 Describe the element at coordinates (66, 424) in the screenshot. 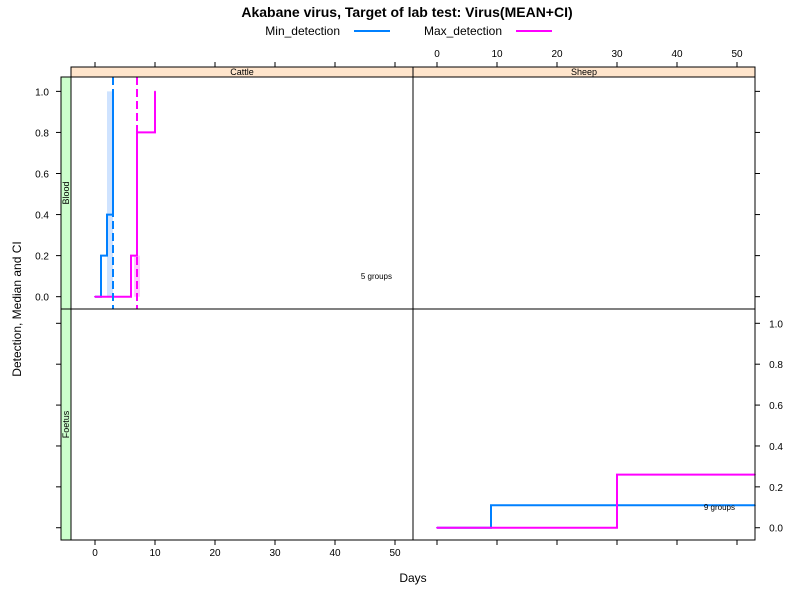

I see `row-strip-label-foetus: Foetus` at that location.